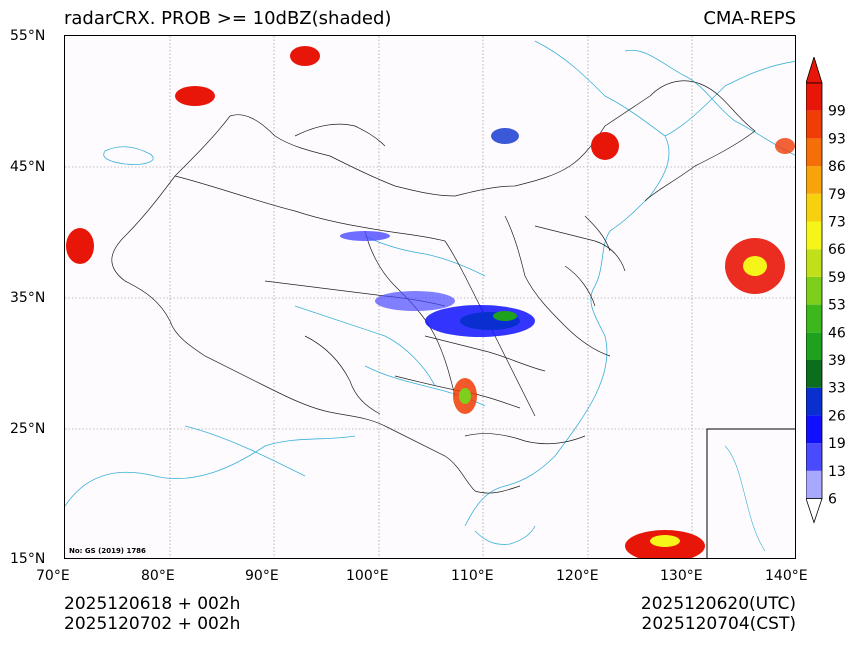  I want to click on lon-label-70: 70°E, so click(53, 576).